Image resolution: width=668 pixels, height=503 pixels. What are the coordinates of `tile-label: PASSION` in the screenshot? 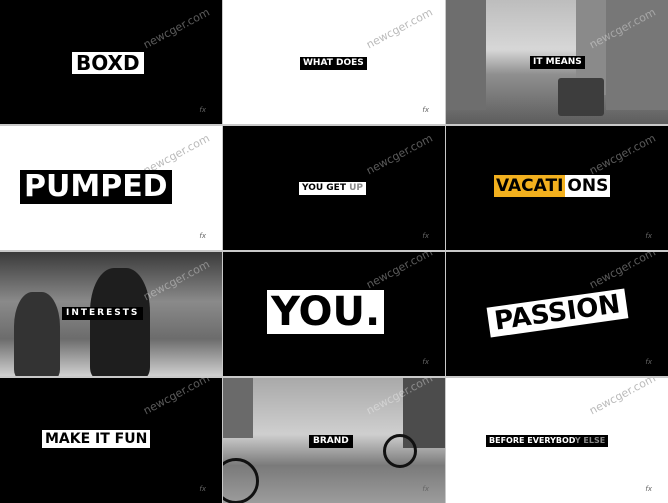 It's located at (557, 313).